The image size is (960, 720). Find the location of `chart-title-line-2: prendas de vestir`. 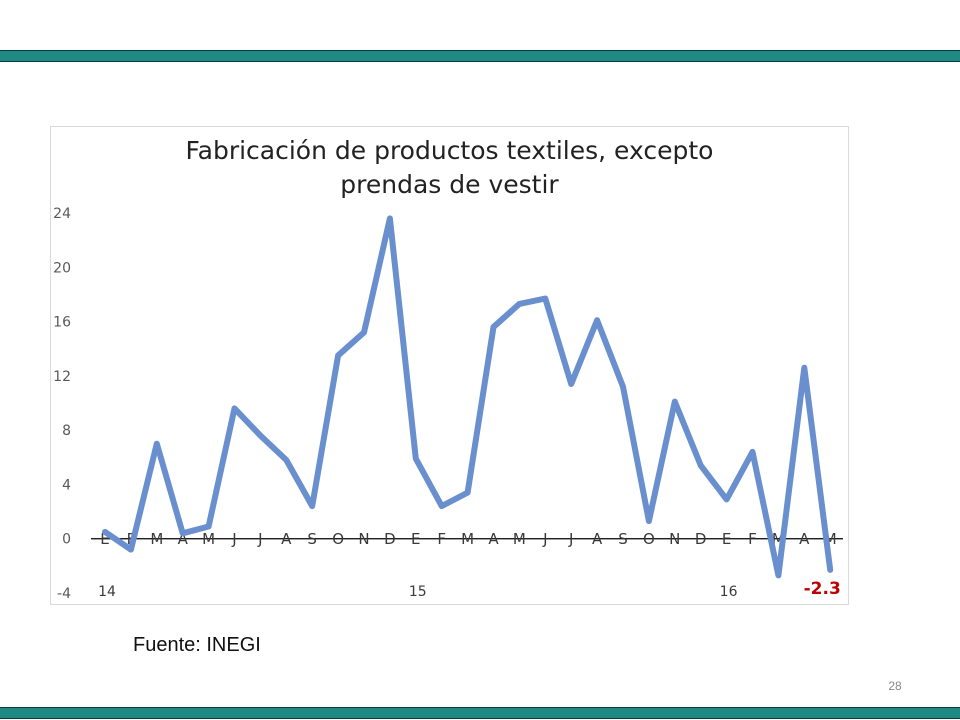

chart-title-line-2: prendas de vestir is located at coordinates (449, 184).